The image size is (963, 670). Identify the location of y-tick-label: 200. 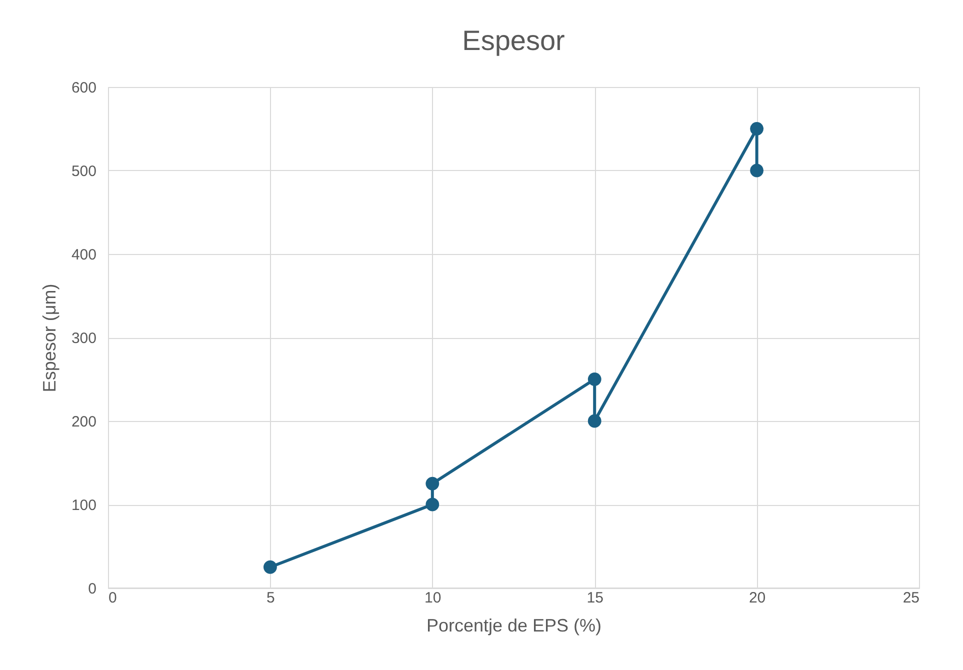
(83, 422).